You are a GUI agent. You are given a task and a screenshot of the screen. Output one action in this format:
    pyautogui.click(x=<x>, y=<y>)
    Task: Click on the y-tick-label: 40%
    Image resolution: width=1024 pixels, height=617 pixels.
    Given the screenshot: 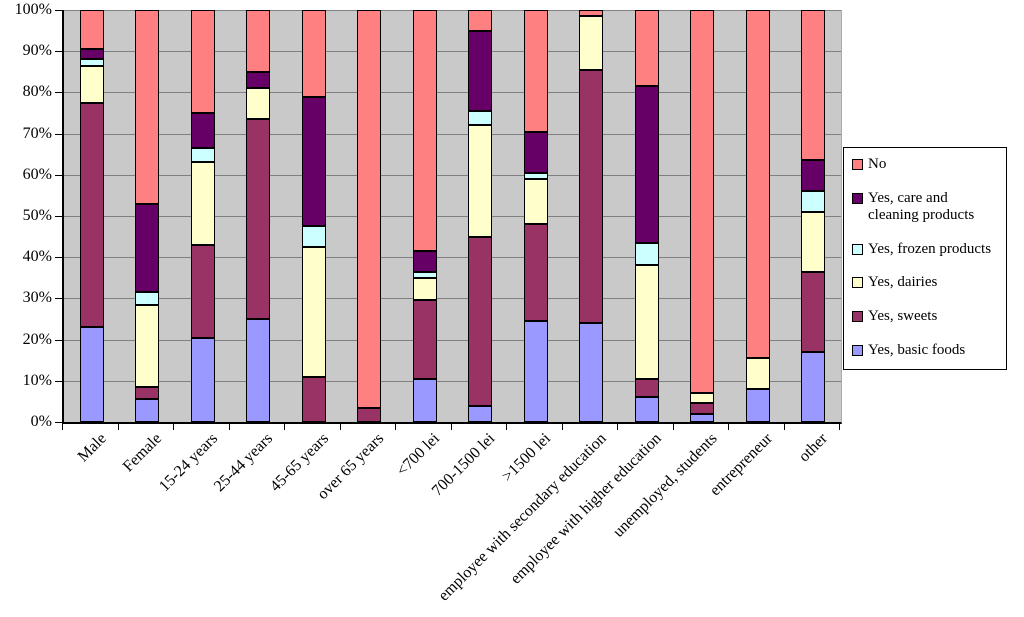 What is the action you would take?
    pyautogui.click(x=37, y=257)
    